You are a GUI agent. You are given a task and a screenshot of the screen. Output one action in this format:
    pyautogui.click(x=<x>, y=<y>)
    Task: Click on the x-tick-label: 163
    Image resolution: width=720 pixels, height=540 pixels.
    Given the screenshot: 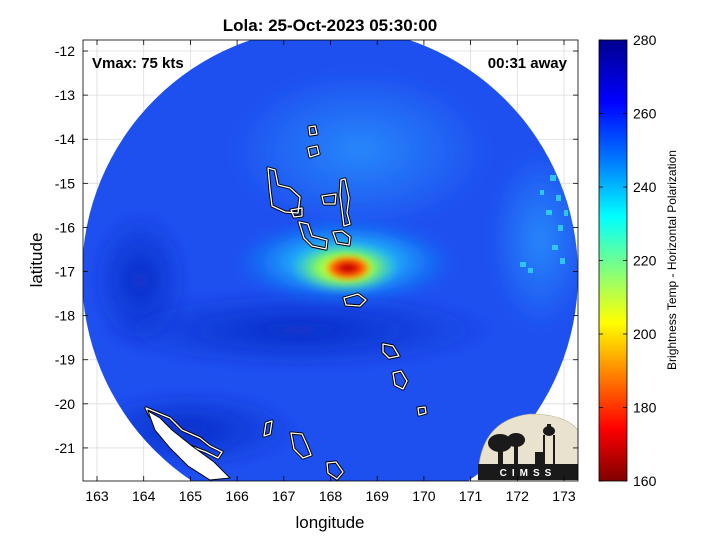 What is the action you would take?
    pyautogui.click(x=97, y=496)
    